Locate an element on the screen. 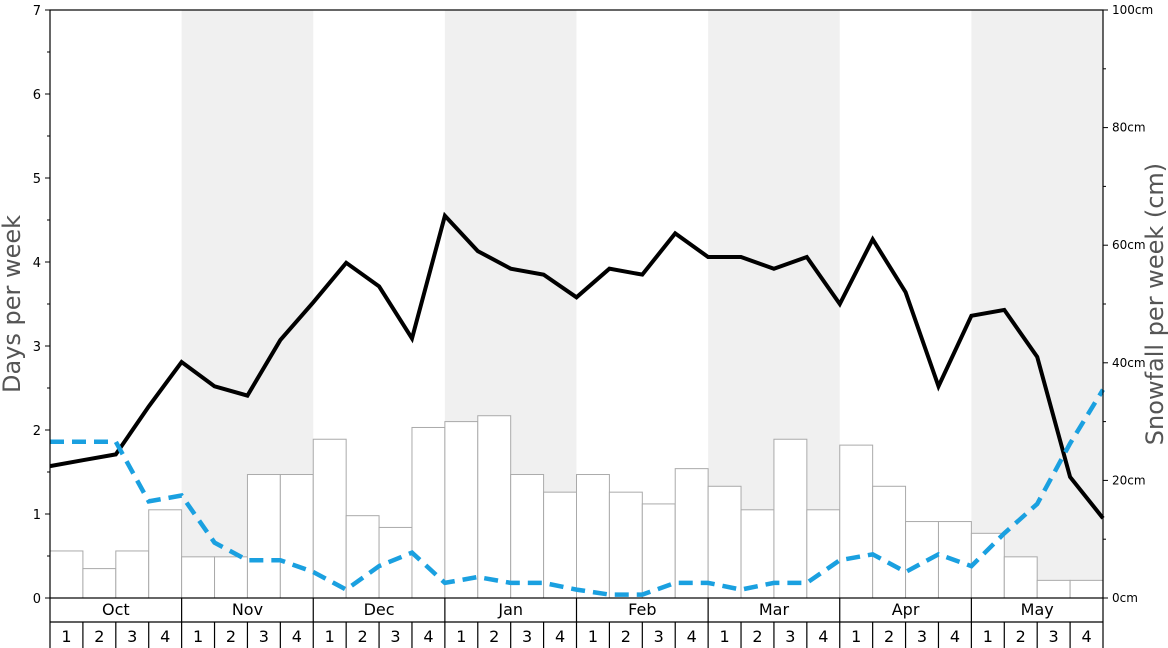 This screenshot has height=648, width=1168. right-axis-title: Snowfall per week (cm) is located at coordinates (1154, 304).